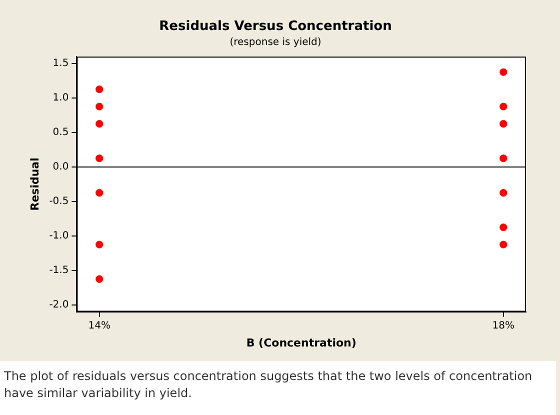 The width and height of the screenshot is (560, 415). What do you see at coordinates (35, 184) in the screenshot?
I see `y-axis-title: Residual` at bounding box center [35, 184].